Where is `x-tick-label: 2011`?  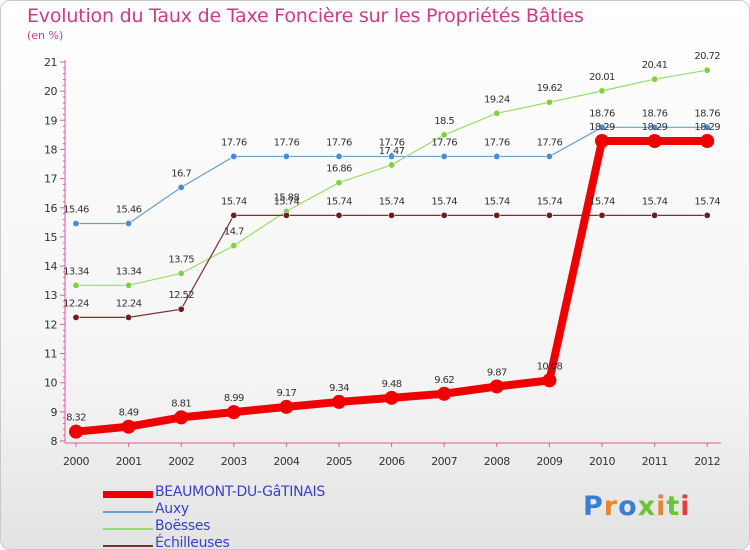 x-tick-label: 2011 is located at coordinates (655, 461).